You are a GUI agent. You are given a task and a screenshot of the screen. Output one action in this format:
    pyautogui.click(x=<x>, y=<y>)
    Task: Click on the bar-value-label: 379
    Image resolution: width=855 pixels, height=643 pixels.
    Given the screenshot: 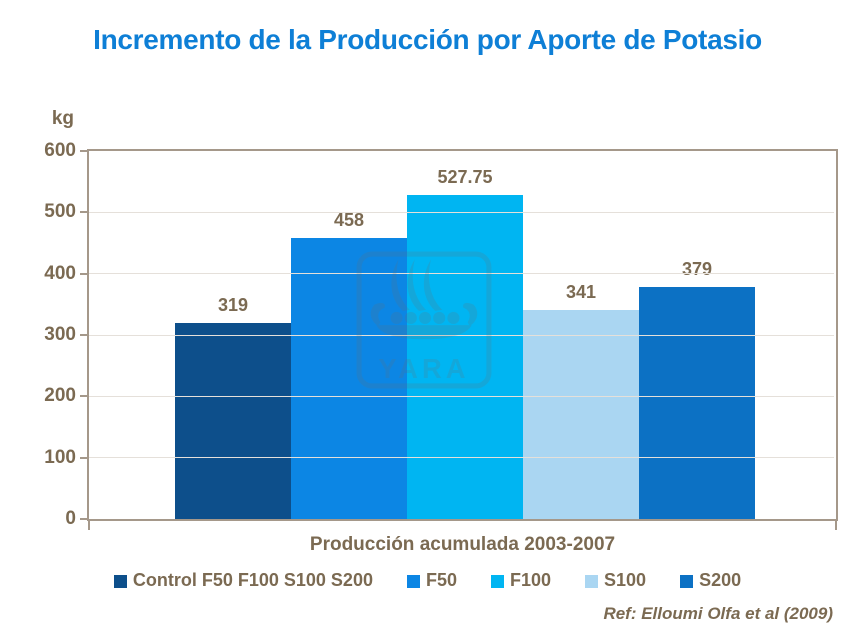 What is the action you would take?
    pyautogui.click(x=697, y=268)
    